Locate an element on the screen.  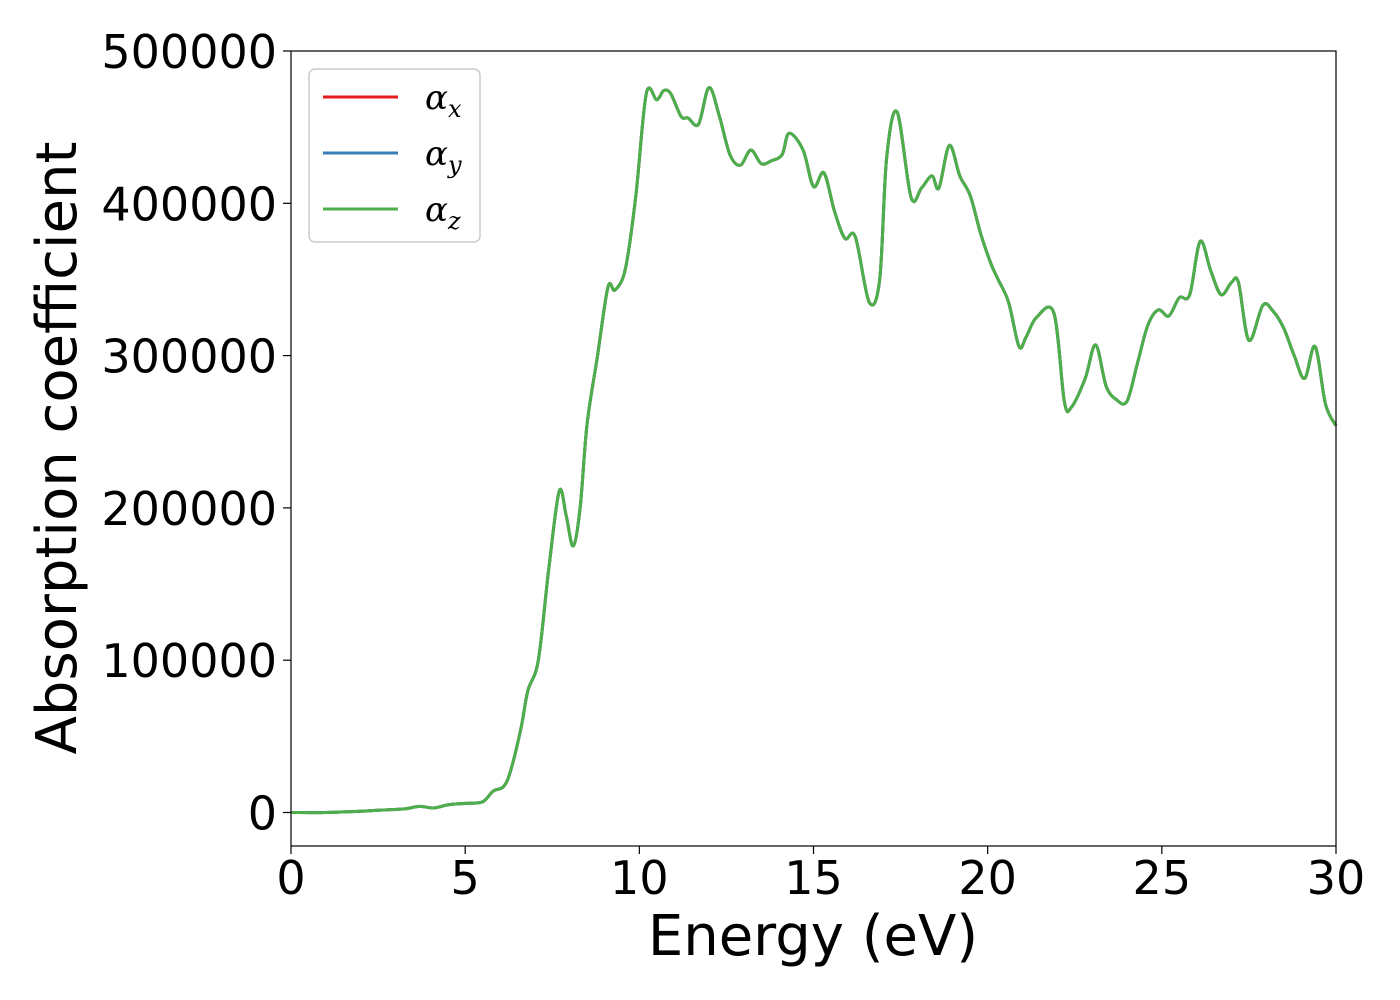
y-tick-label: 400000 is located at coordinates (189, 204).